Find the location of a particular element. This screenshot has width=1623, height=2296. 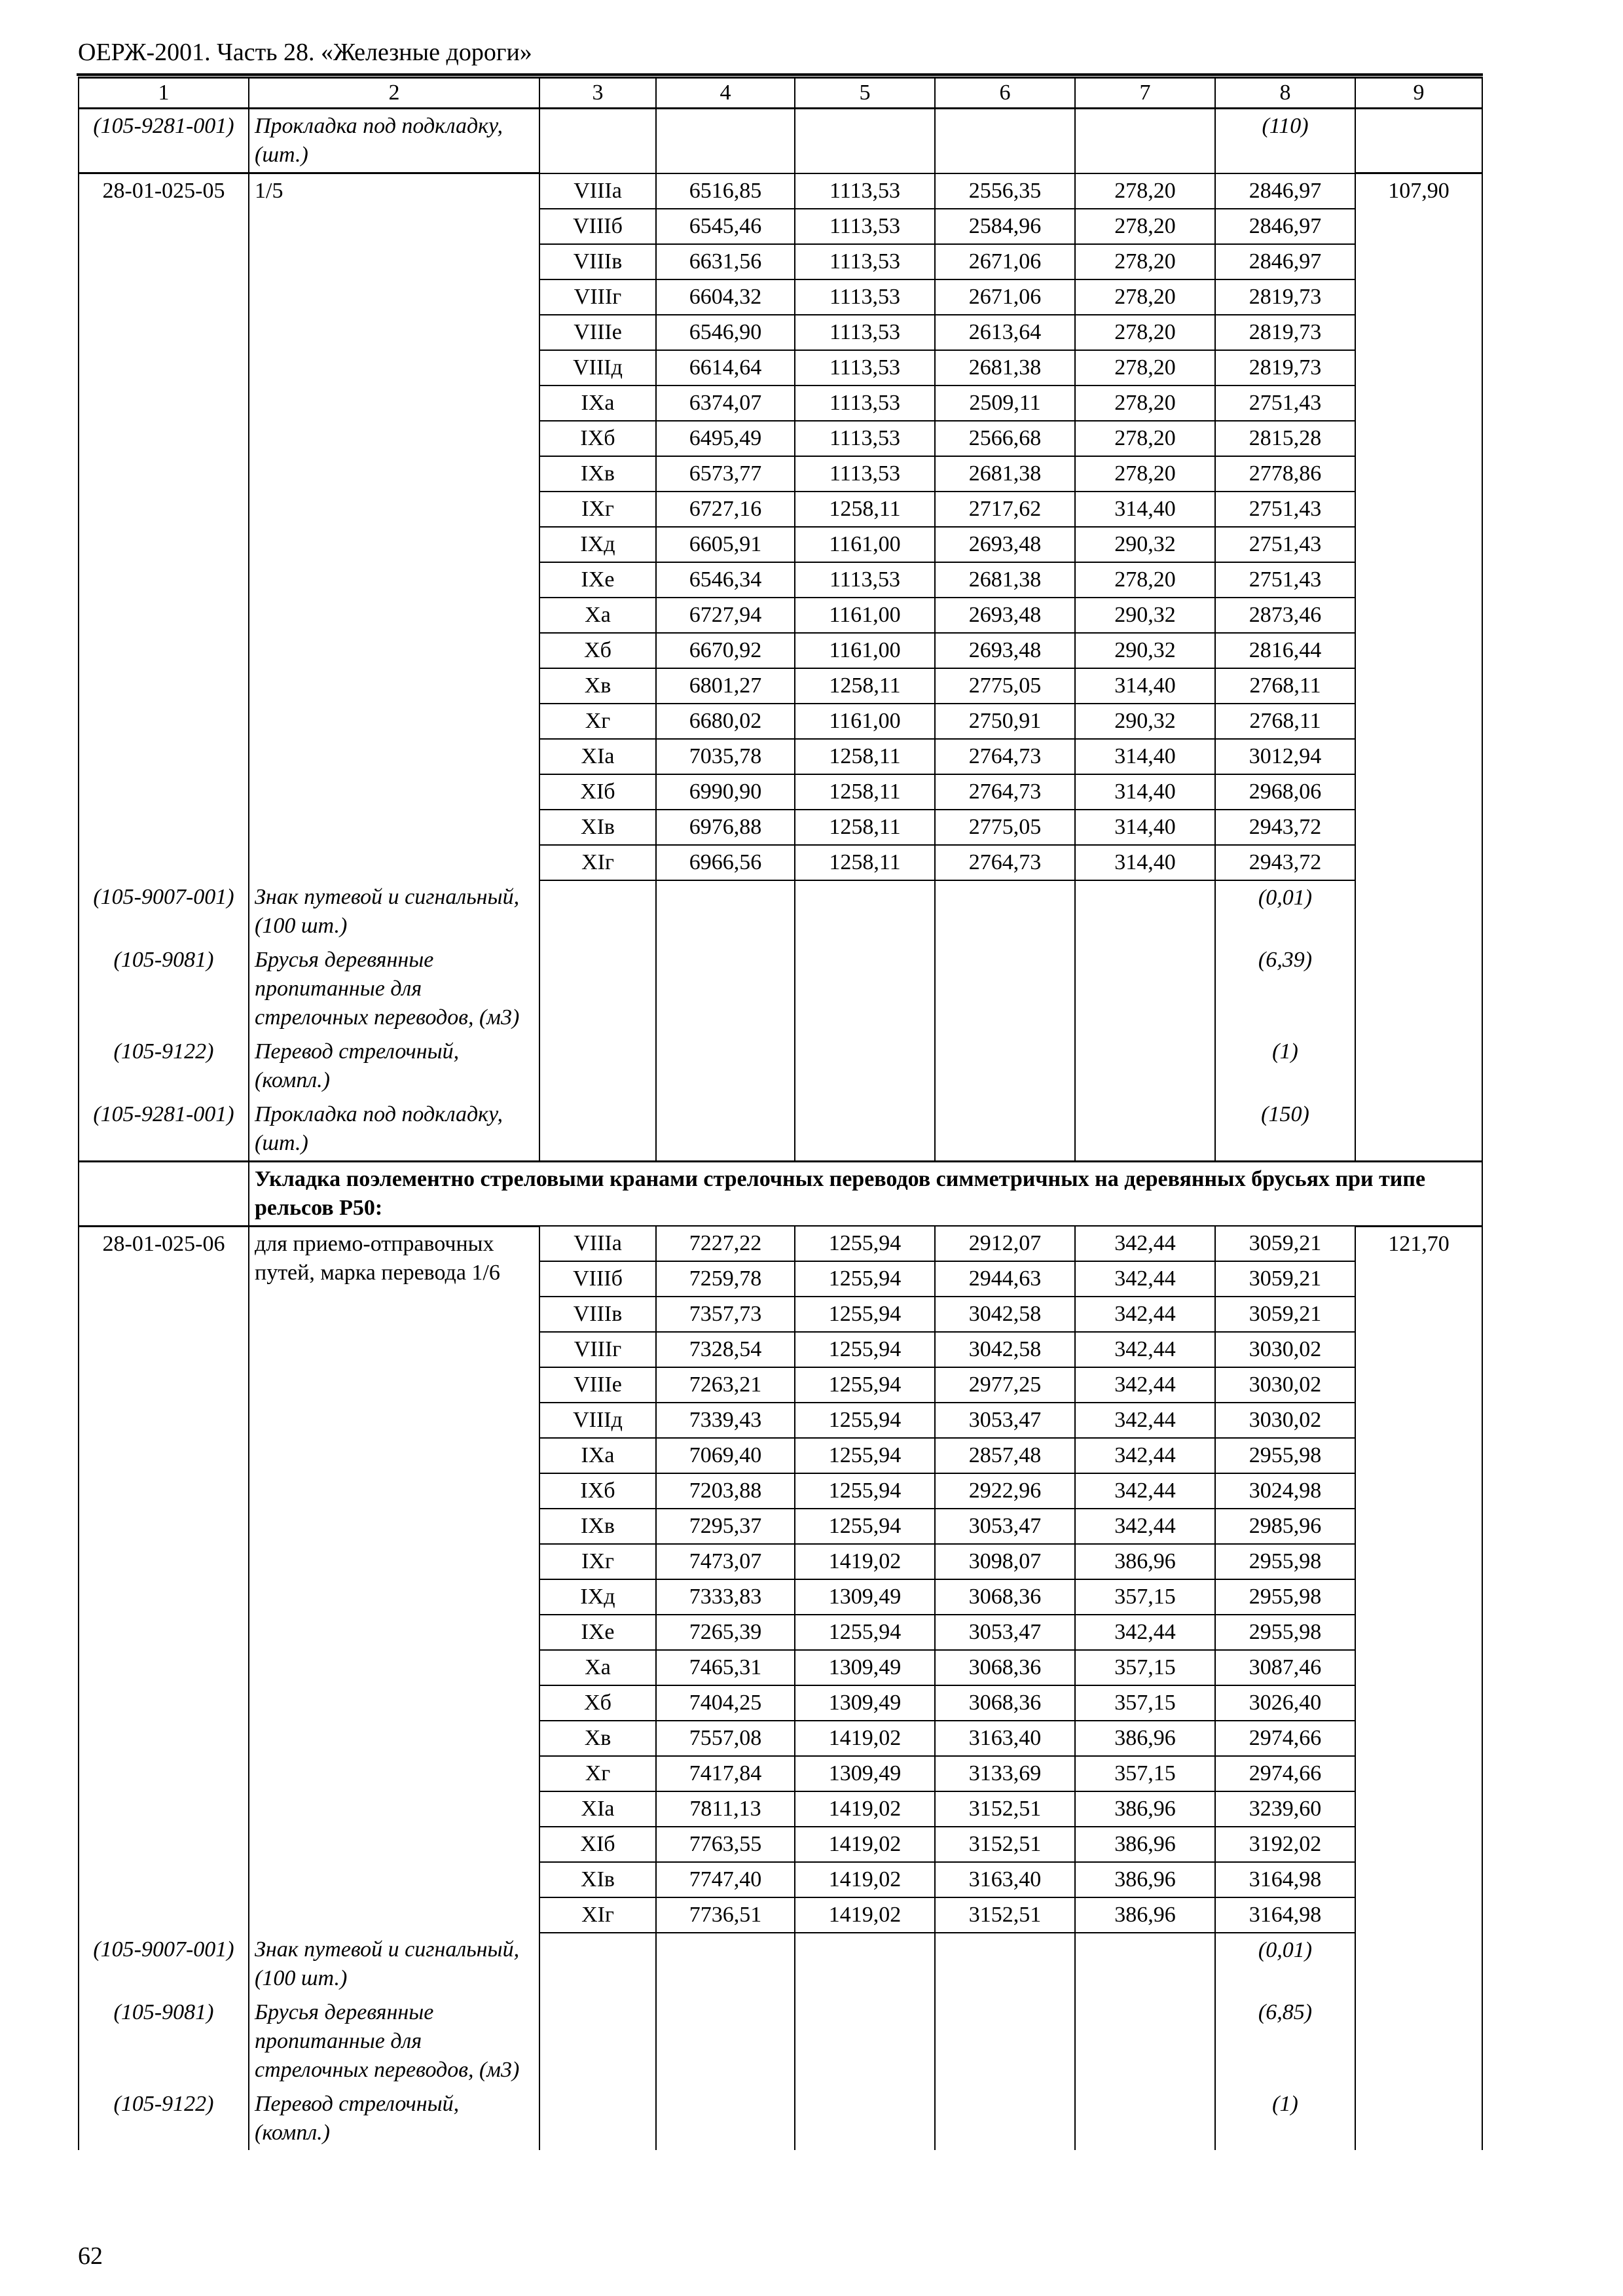

rate-row: VIIIв 6631,56 1113,53 2671,06 278,20 2846,97 is located at coordinates (780, 261).